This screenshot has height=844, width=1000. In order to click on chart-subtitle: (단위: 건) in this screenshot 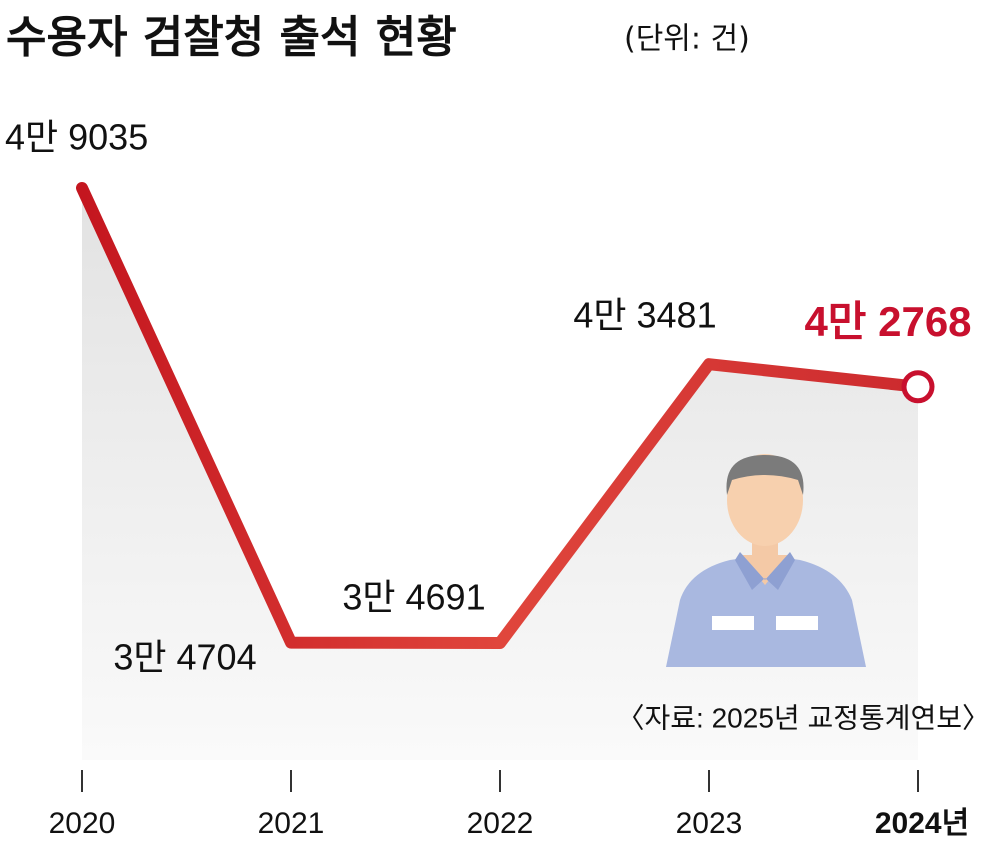, I will do `click(687, 39)`.